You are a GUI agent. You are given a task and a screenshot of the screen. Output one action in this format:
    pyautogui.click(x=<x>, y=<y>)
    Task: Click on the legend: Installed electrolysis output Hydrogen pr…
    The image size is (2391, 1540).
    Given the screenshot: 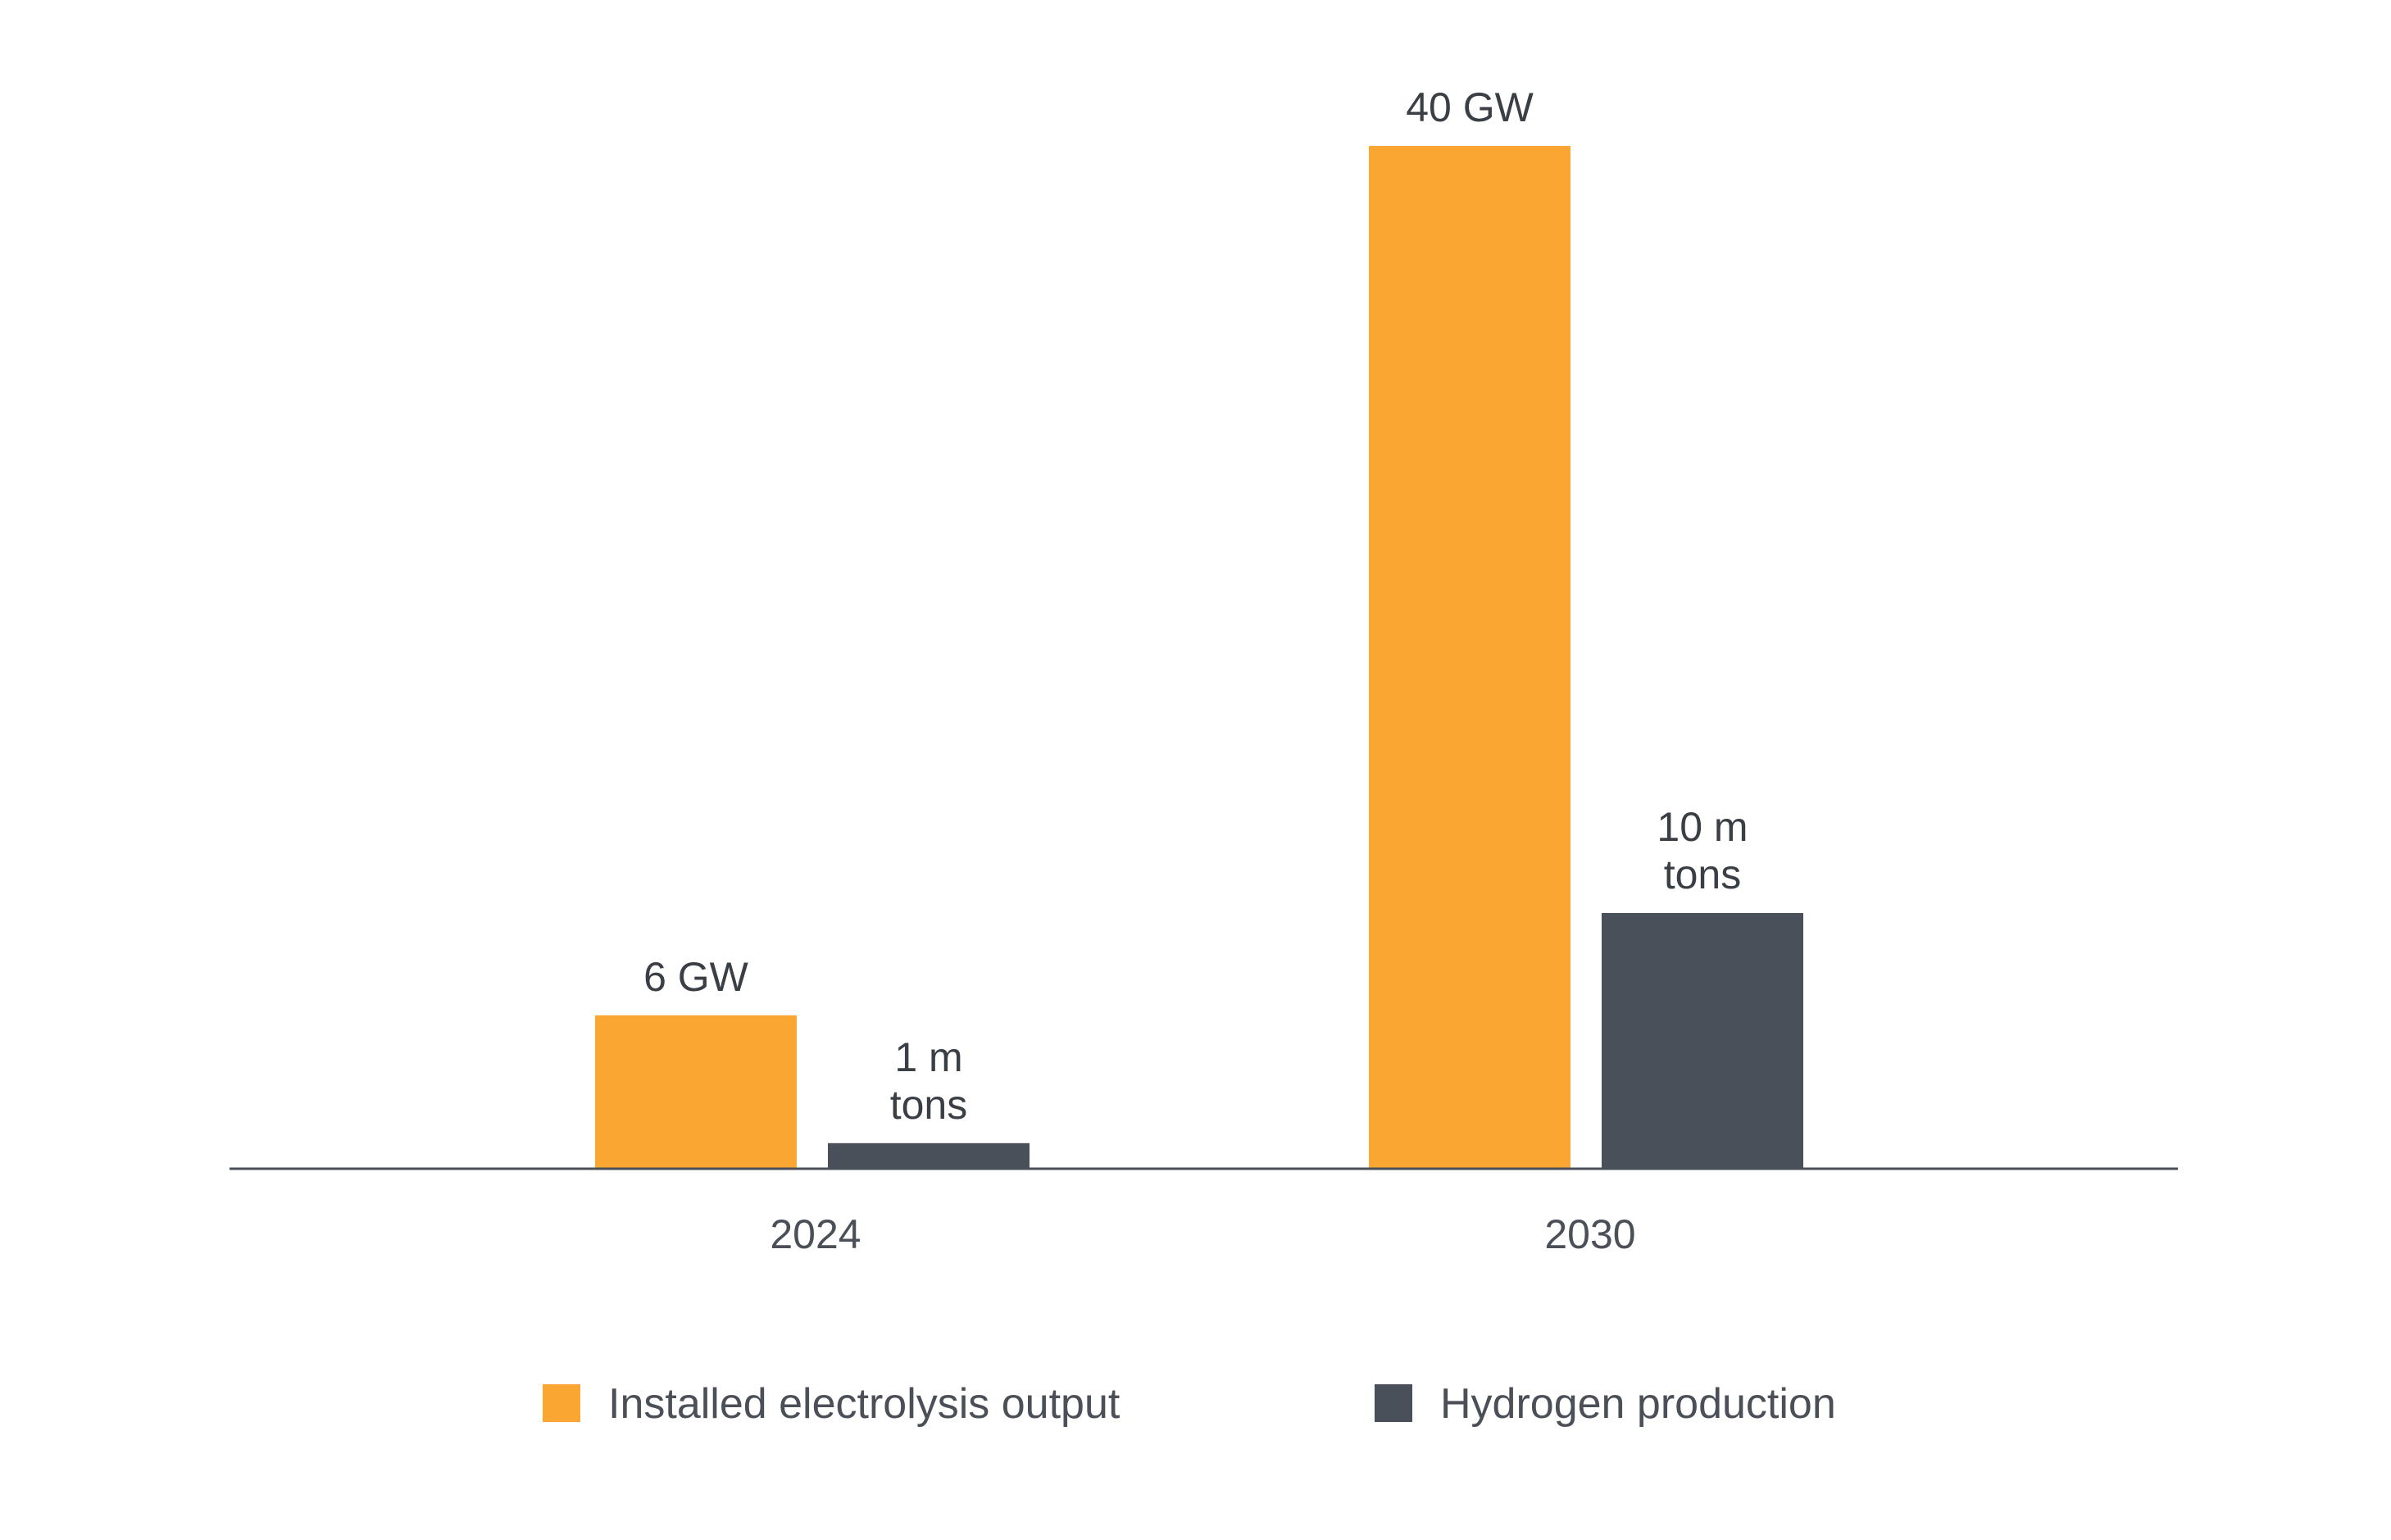 What is the action you would take?
    pyautogui.click(x=1189, y=1404)
    